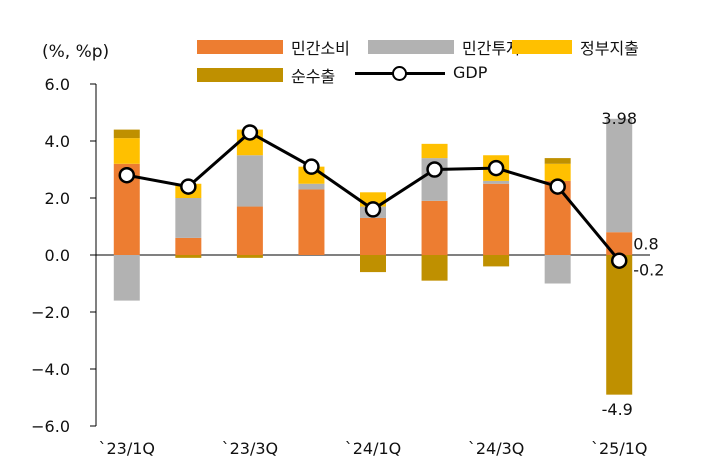  I want to click on unit-label: (%, %p), so click(76, 52).